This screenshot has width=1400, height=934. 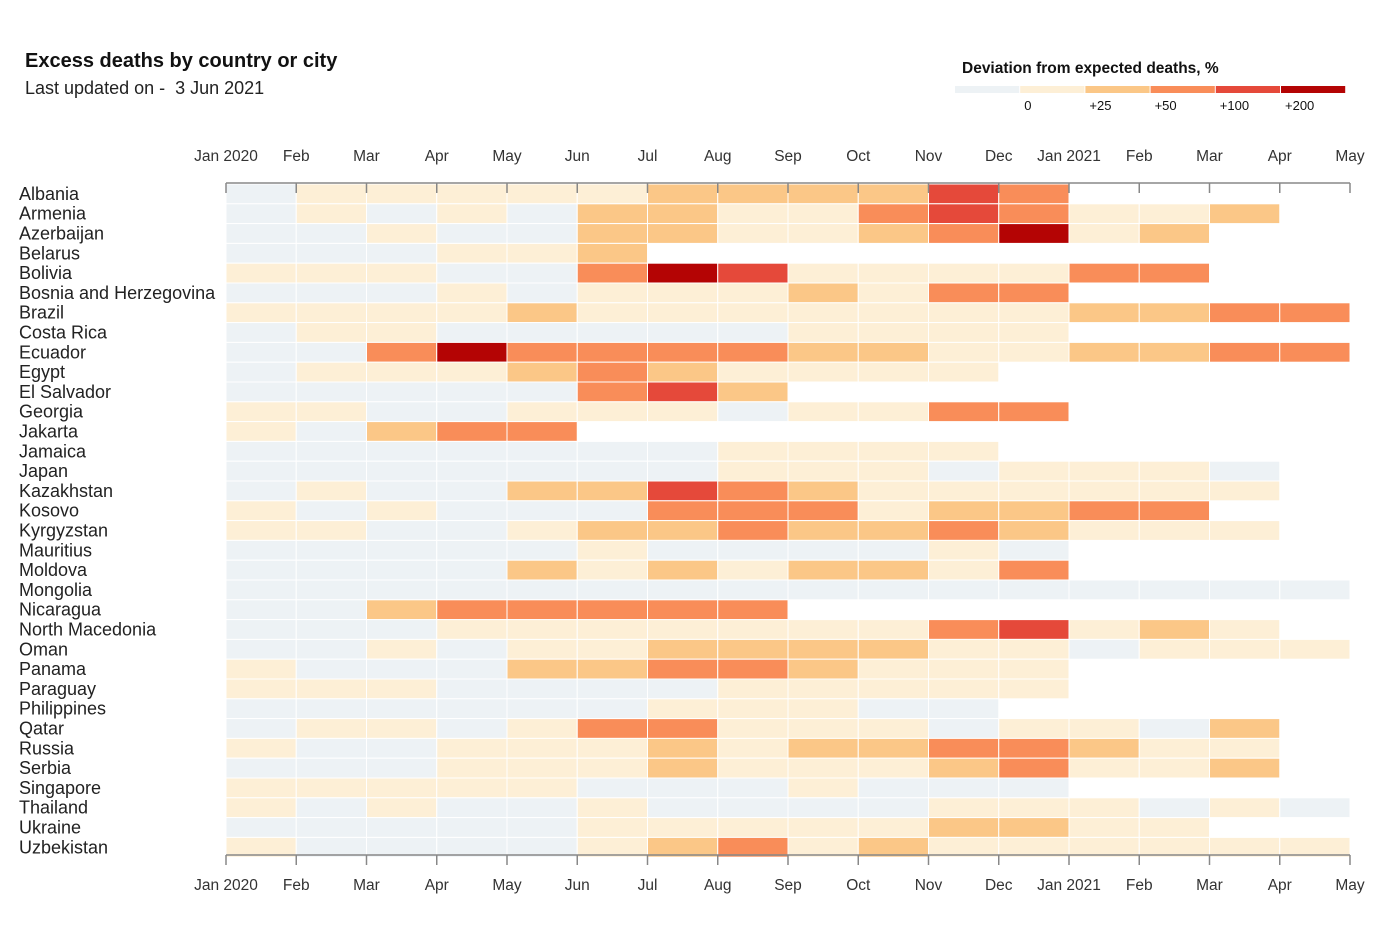 I want to click on x-tick-label: Jan 2020, so click(x=226, y=885).